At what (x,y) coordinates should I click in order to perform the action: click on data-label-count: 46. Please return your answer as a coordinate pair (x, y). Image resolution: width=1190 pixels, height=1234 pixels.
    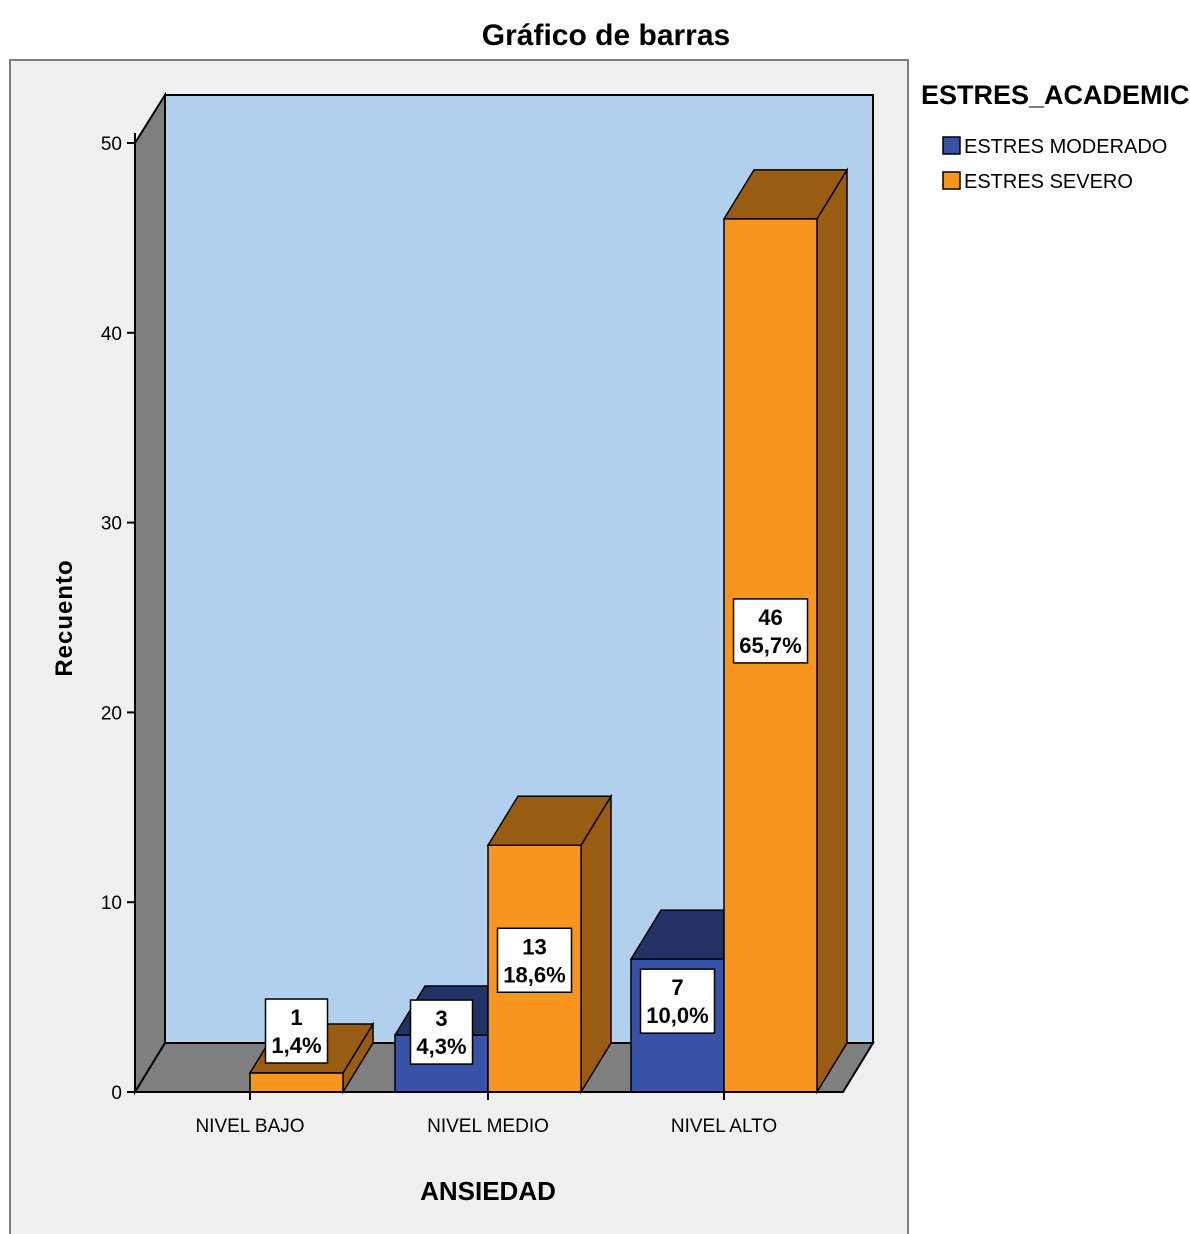
    Looking at the image, I should click on (770, 617).